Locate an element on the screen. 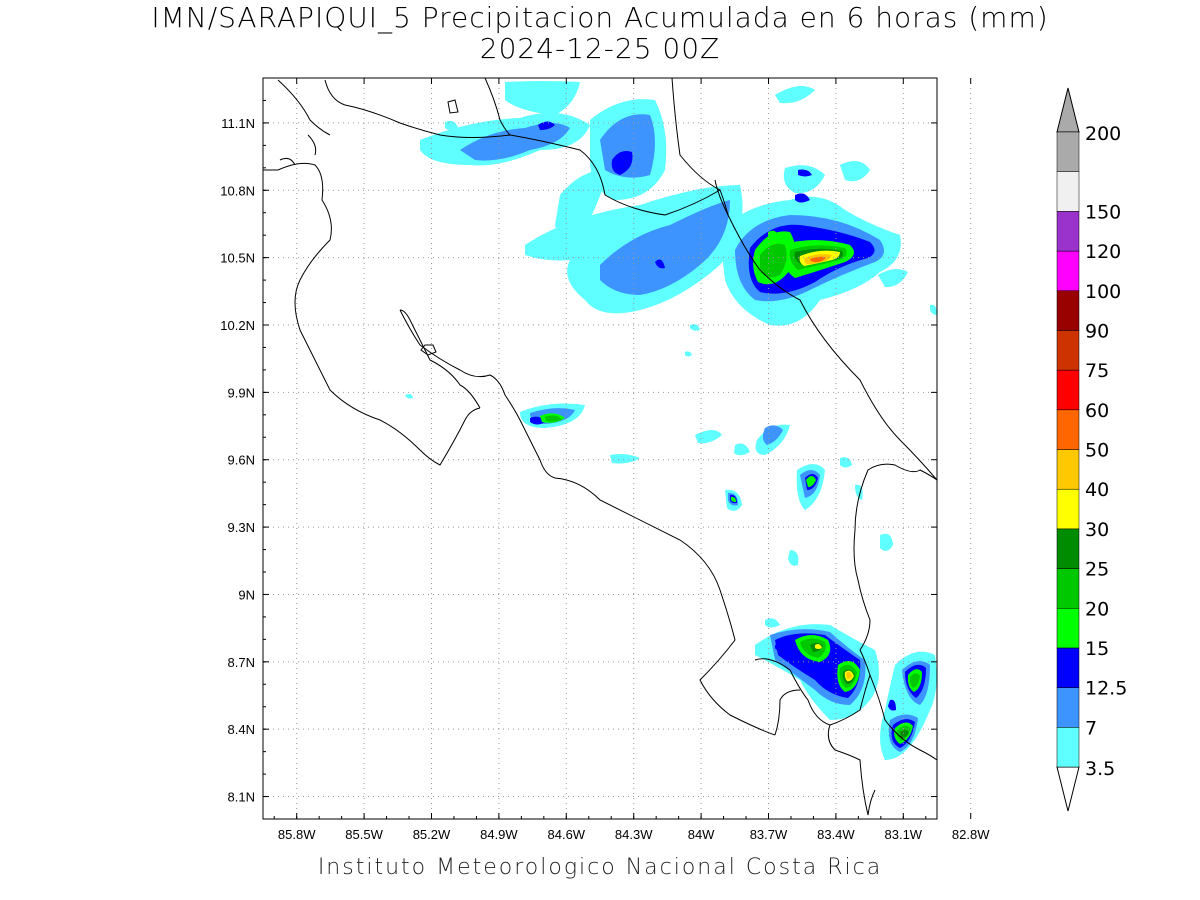  precip-area-north is located at coordinates (542, 98).